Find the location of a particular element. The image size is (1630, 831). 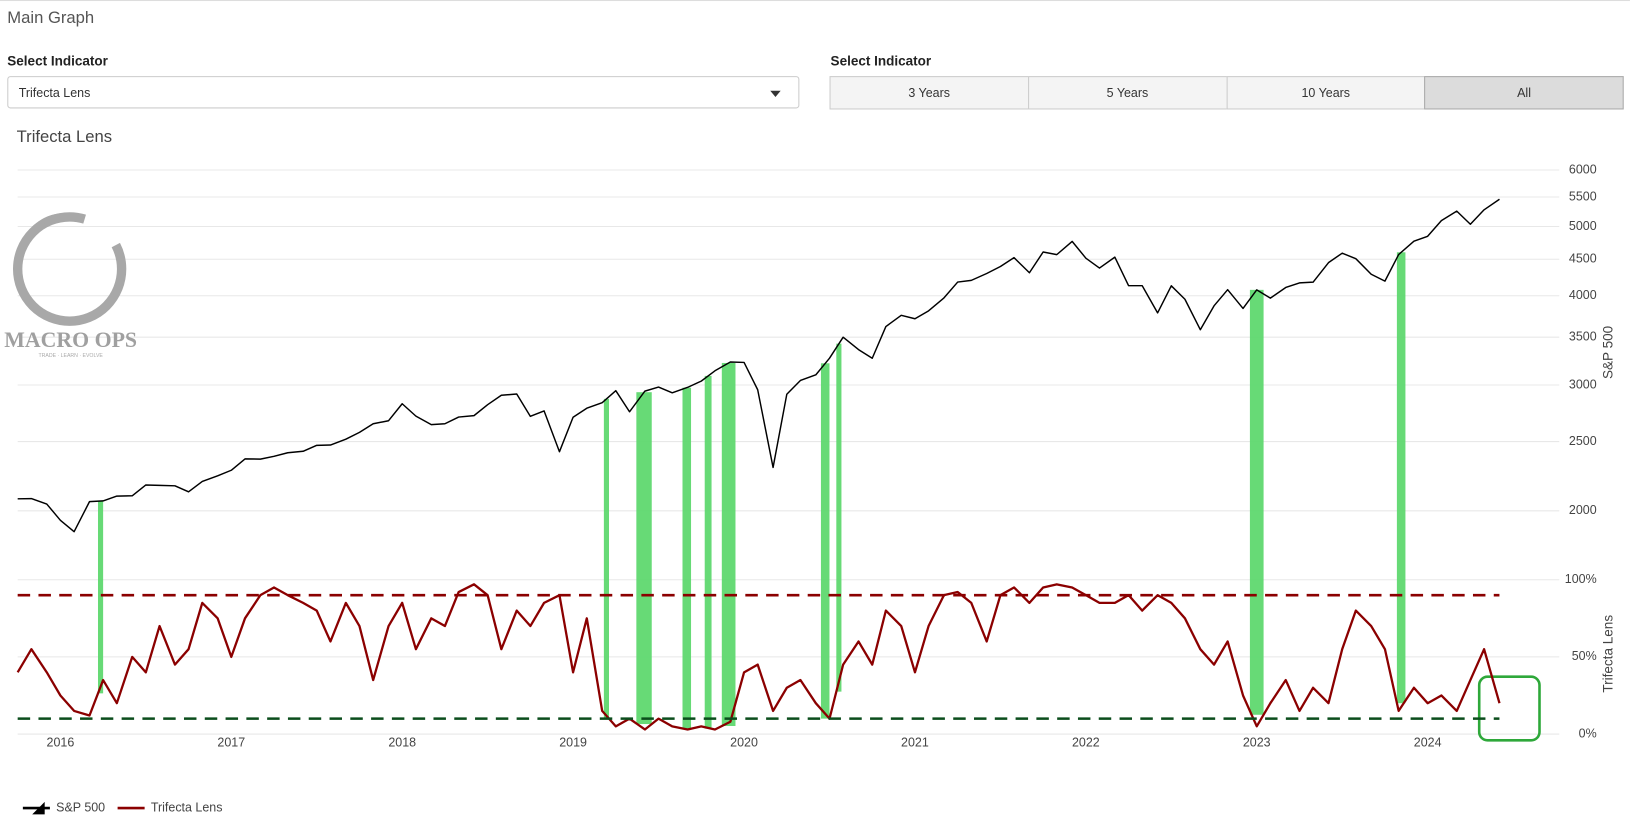

range-button: 10 Years is located at coordinates (1326, 93).